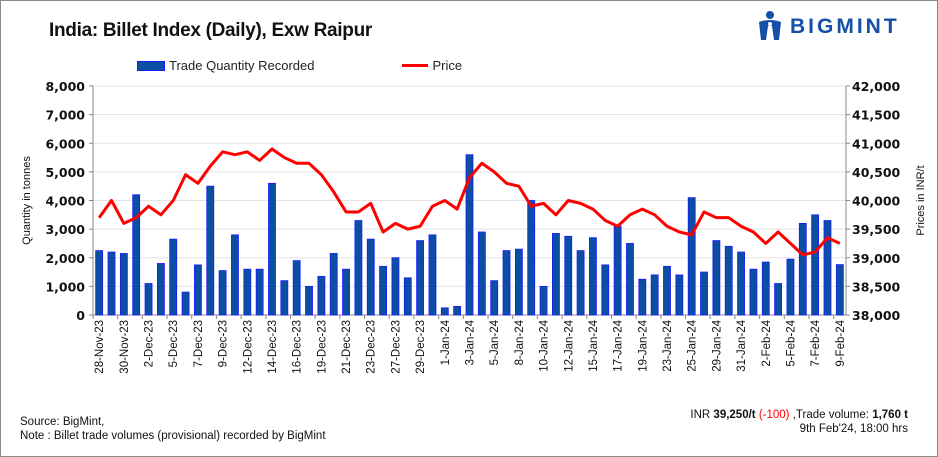  What do you see at coordinates (619, 345) in the screenshot?
I see `x-tick-label: 17-Jan-24` at bounding box center [619, 345].